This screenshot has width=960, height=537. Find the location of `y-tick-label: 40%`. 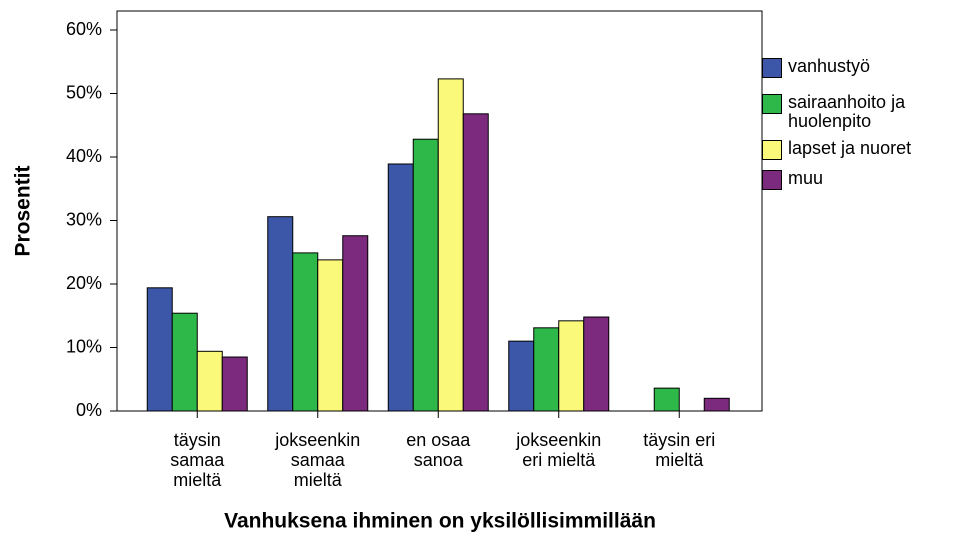

y-tick-label: 40% is located at coordinates (84, 156).